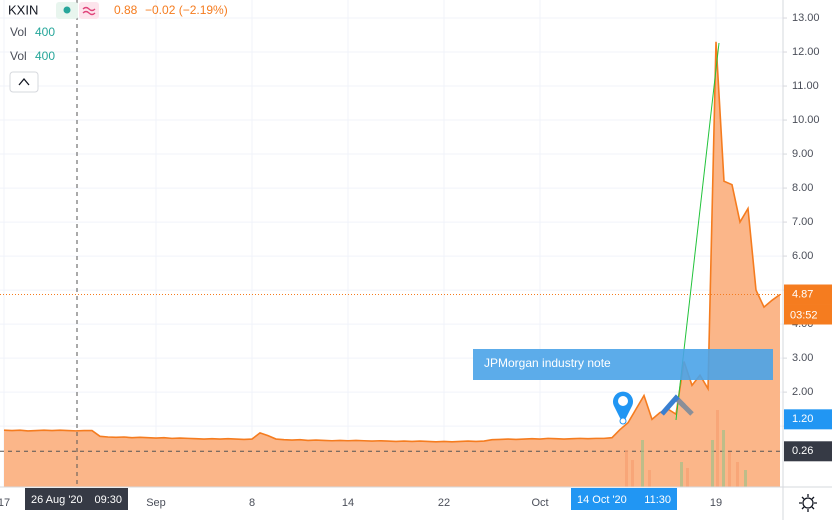  I want to click on y-tick-label: 9.00, so click(802, 154).